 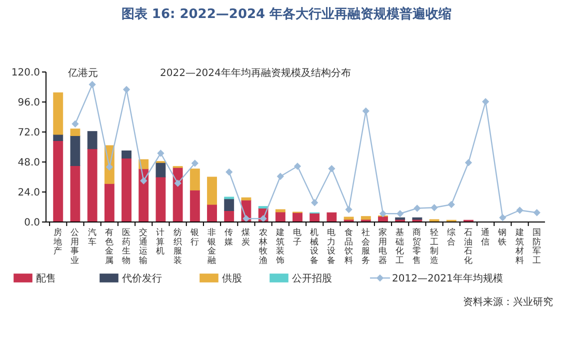 I want to click on y-tick-label: 96.0, so click(x=29, y=103).